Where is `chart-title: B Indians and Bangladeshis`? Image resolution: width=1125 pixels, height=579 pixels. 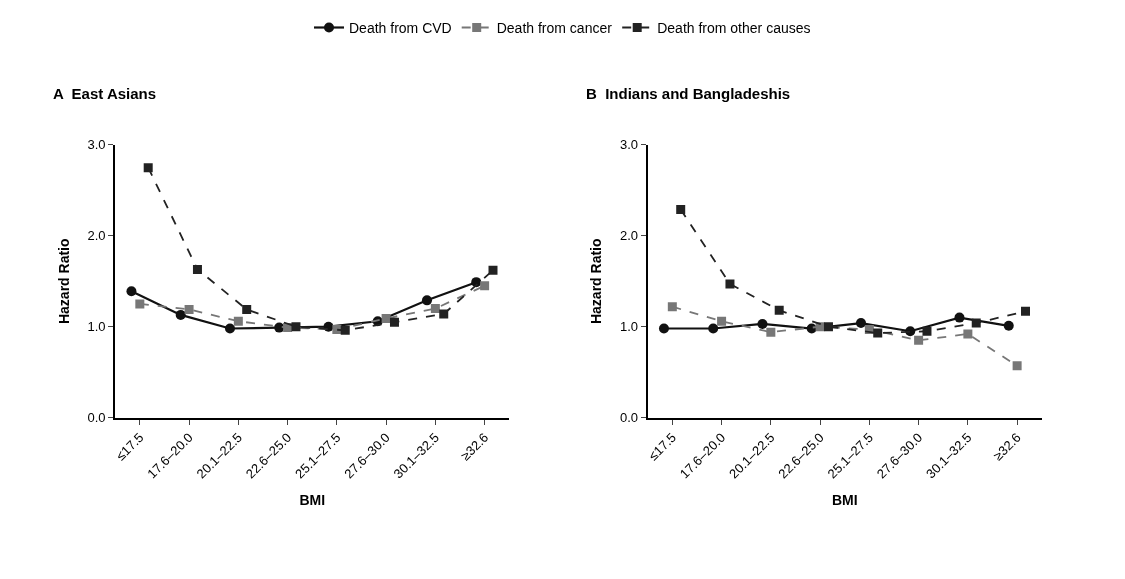
chart-title: B Indians and Bangladeshis is located at coordinates (688, 93).